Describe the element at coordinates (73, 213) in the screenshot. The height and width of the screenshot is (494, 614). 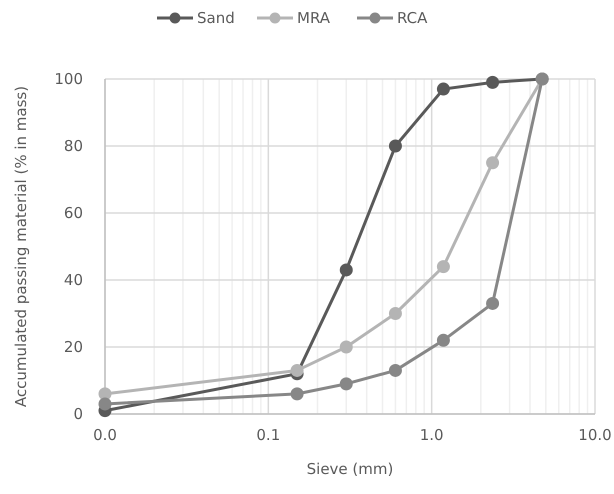
I see `y-tick-label: 60` at that location.